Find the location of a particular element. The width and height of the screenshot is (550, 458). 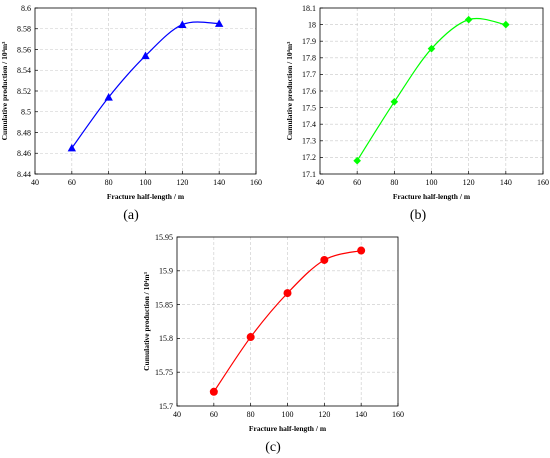

y-tick-label: 15.9 is located at coordinates (166, 271).